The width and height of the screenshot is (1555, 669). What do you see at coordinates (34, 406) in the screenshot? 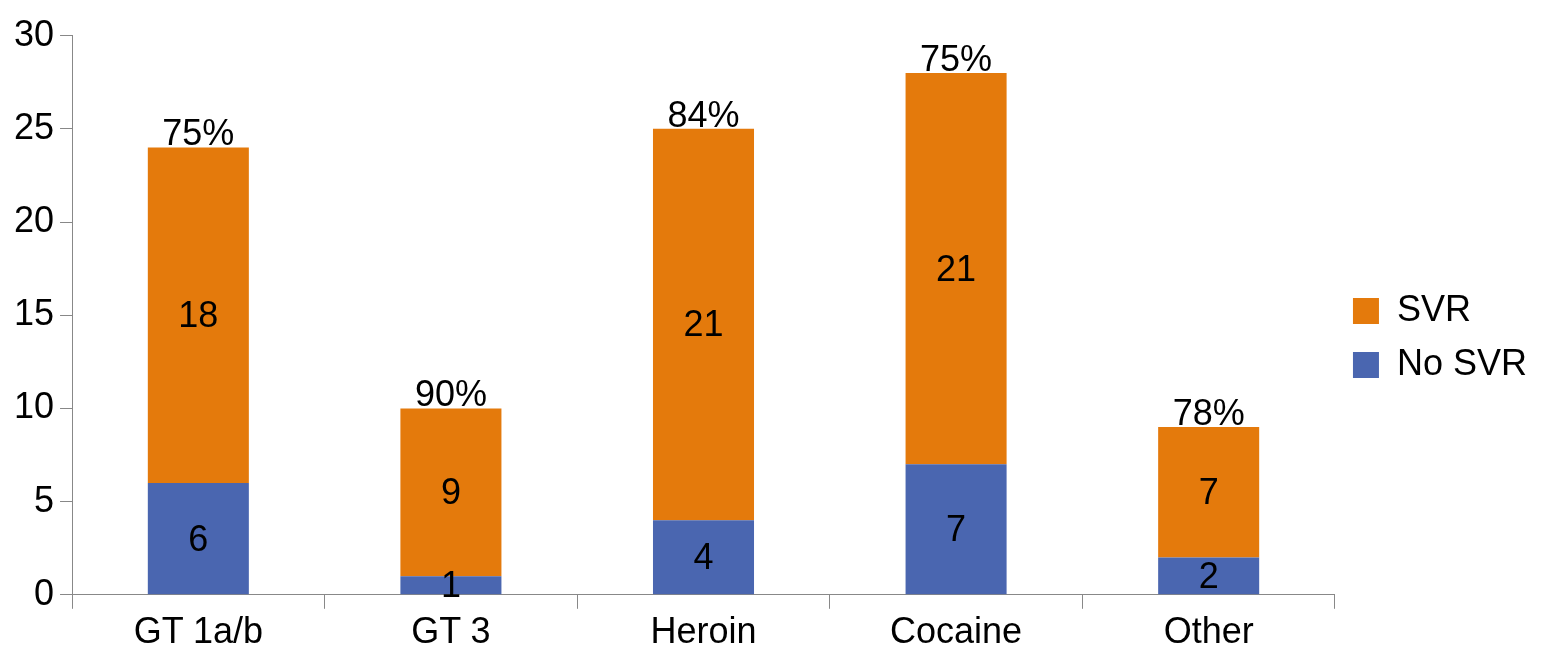
I see `y-tick-label: 10` at bounding box center [34, 406].